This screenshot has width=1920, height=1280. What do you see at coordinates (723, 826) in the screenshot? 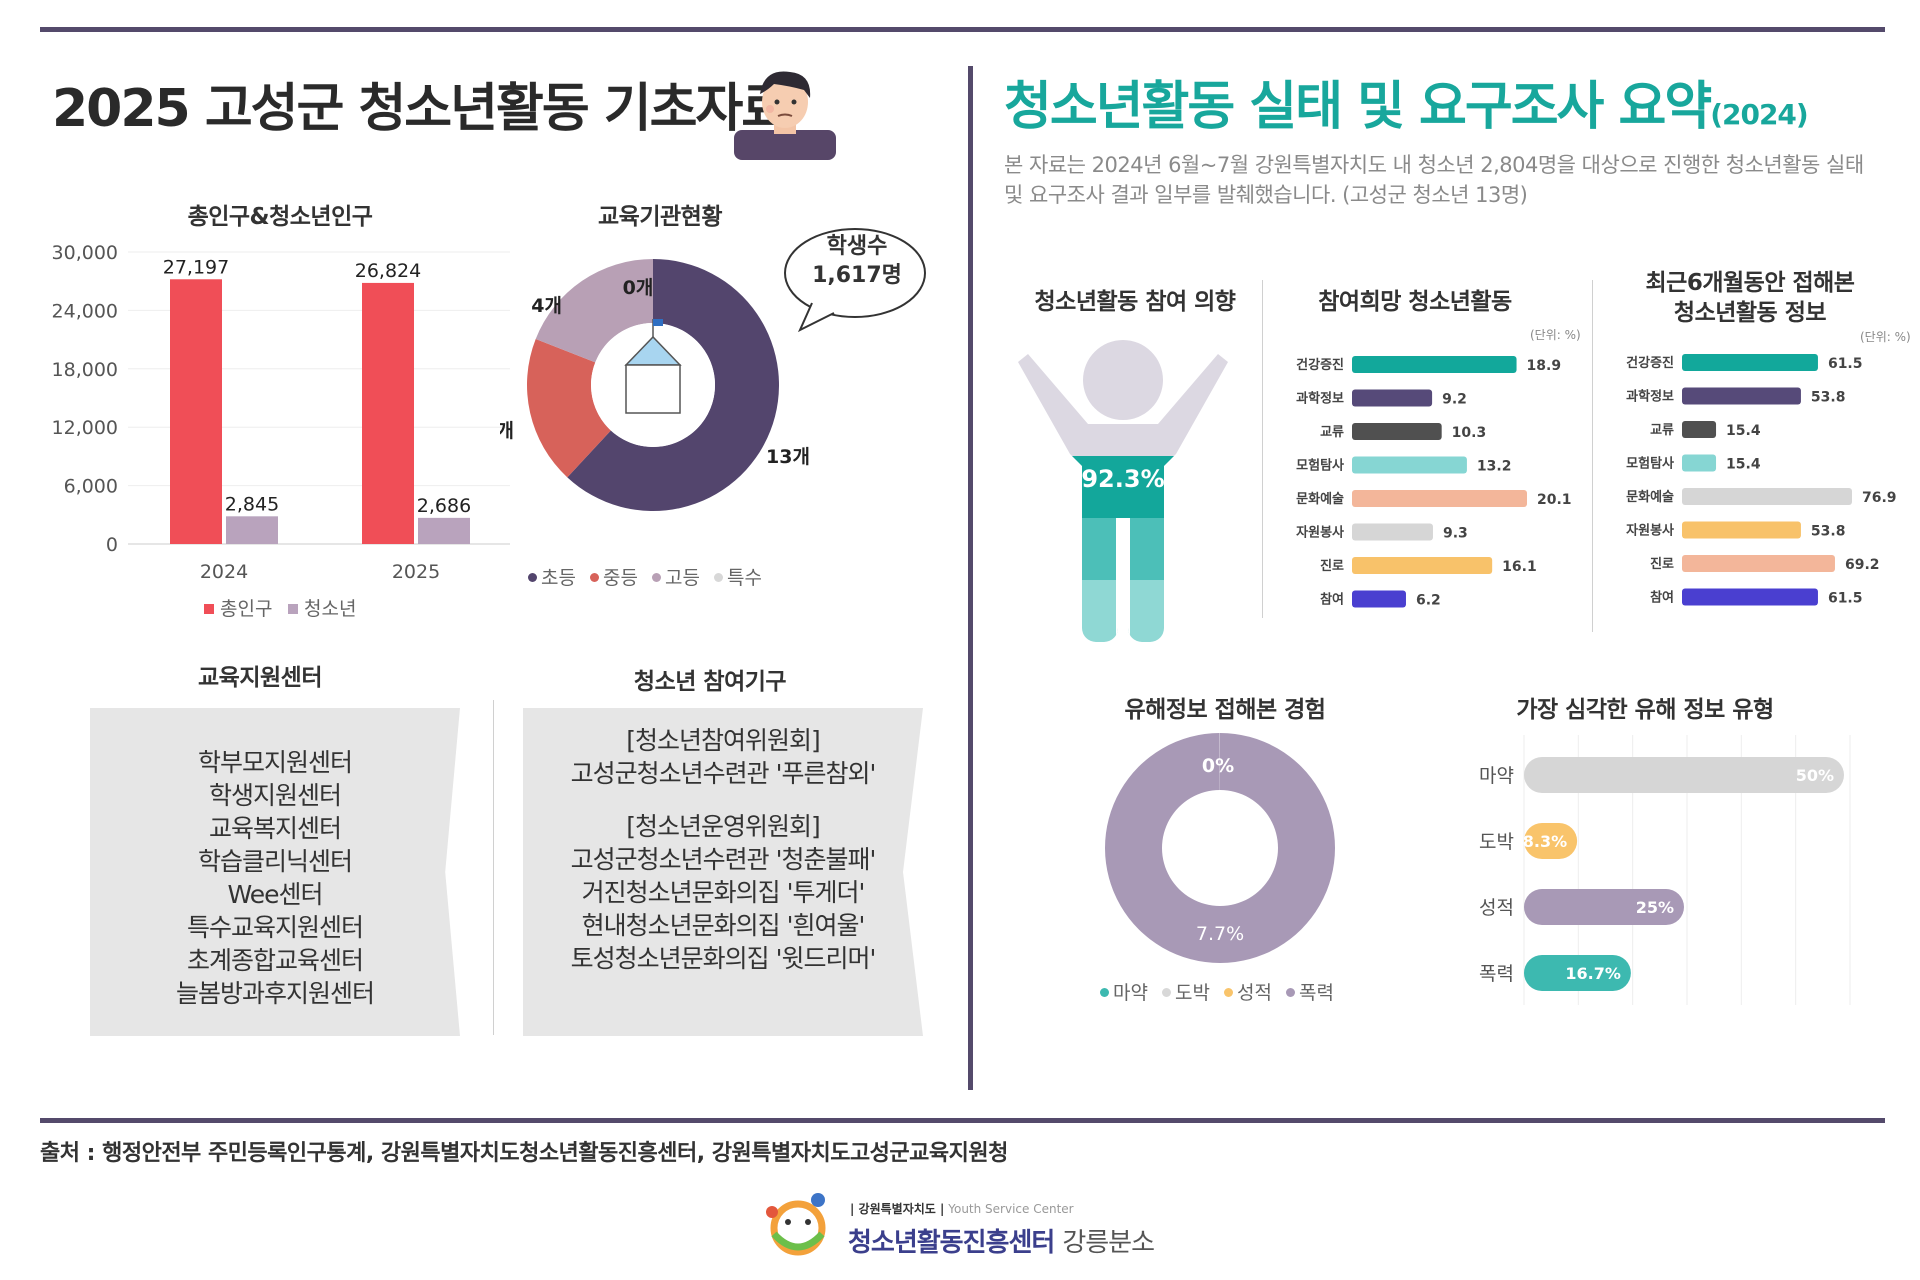
I see `participation-line: [청소년운영위원회]` at bounding box center [723, 826].